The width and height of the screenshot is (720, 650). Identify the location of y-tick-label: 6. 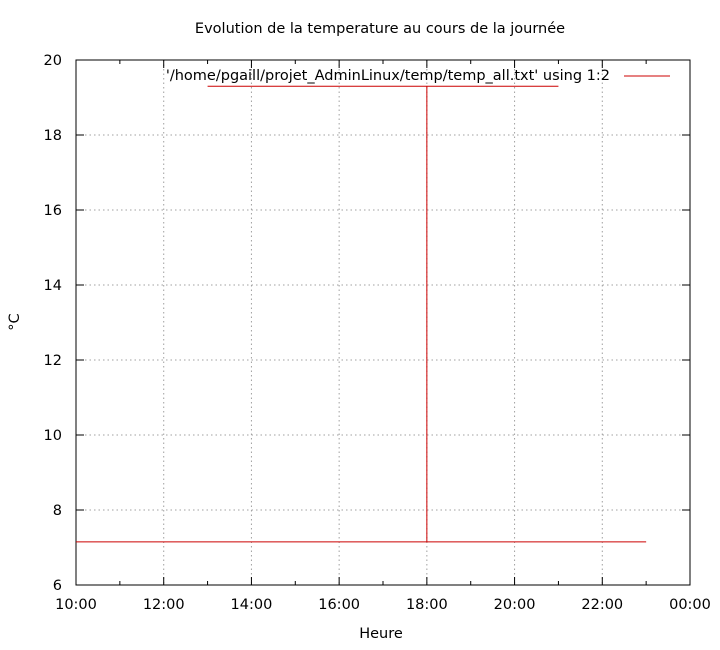
(57, 586).